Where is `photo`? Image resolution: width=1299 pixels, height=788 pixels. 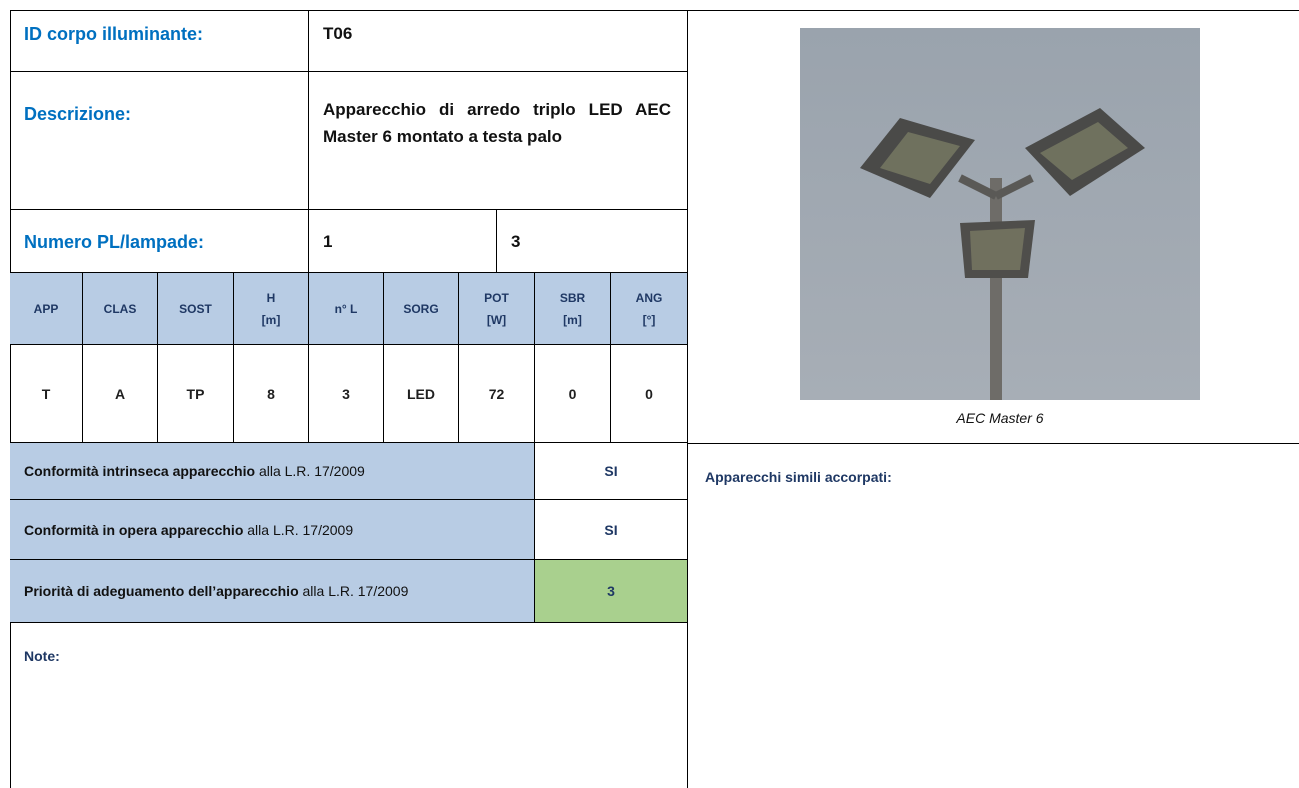 photo is located at coordinates (1000, 214).